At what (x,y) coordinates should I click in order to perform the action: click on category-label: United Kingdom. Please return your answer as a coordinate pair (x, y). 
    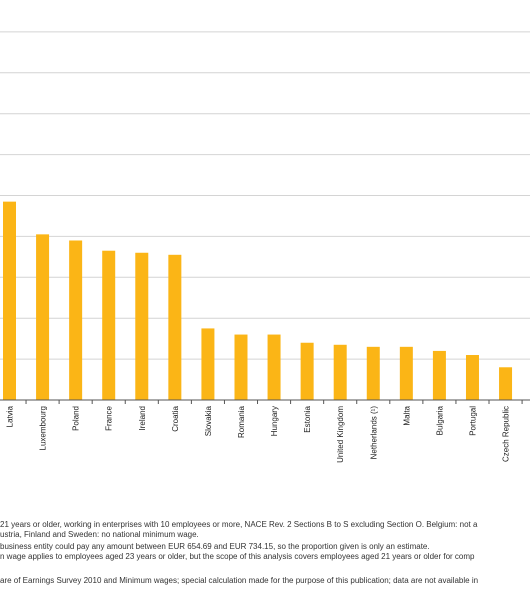
    Looking at the image, I should click on (340, 434).